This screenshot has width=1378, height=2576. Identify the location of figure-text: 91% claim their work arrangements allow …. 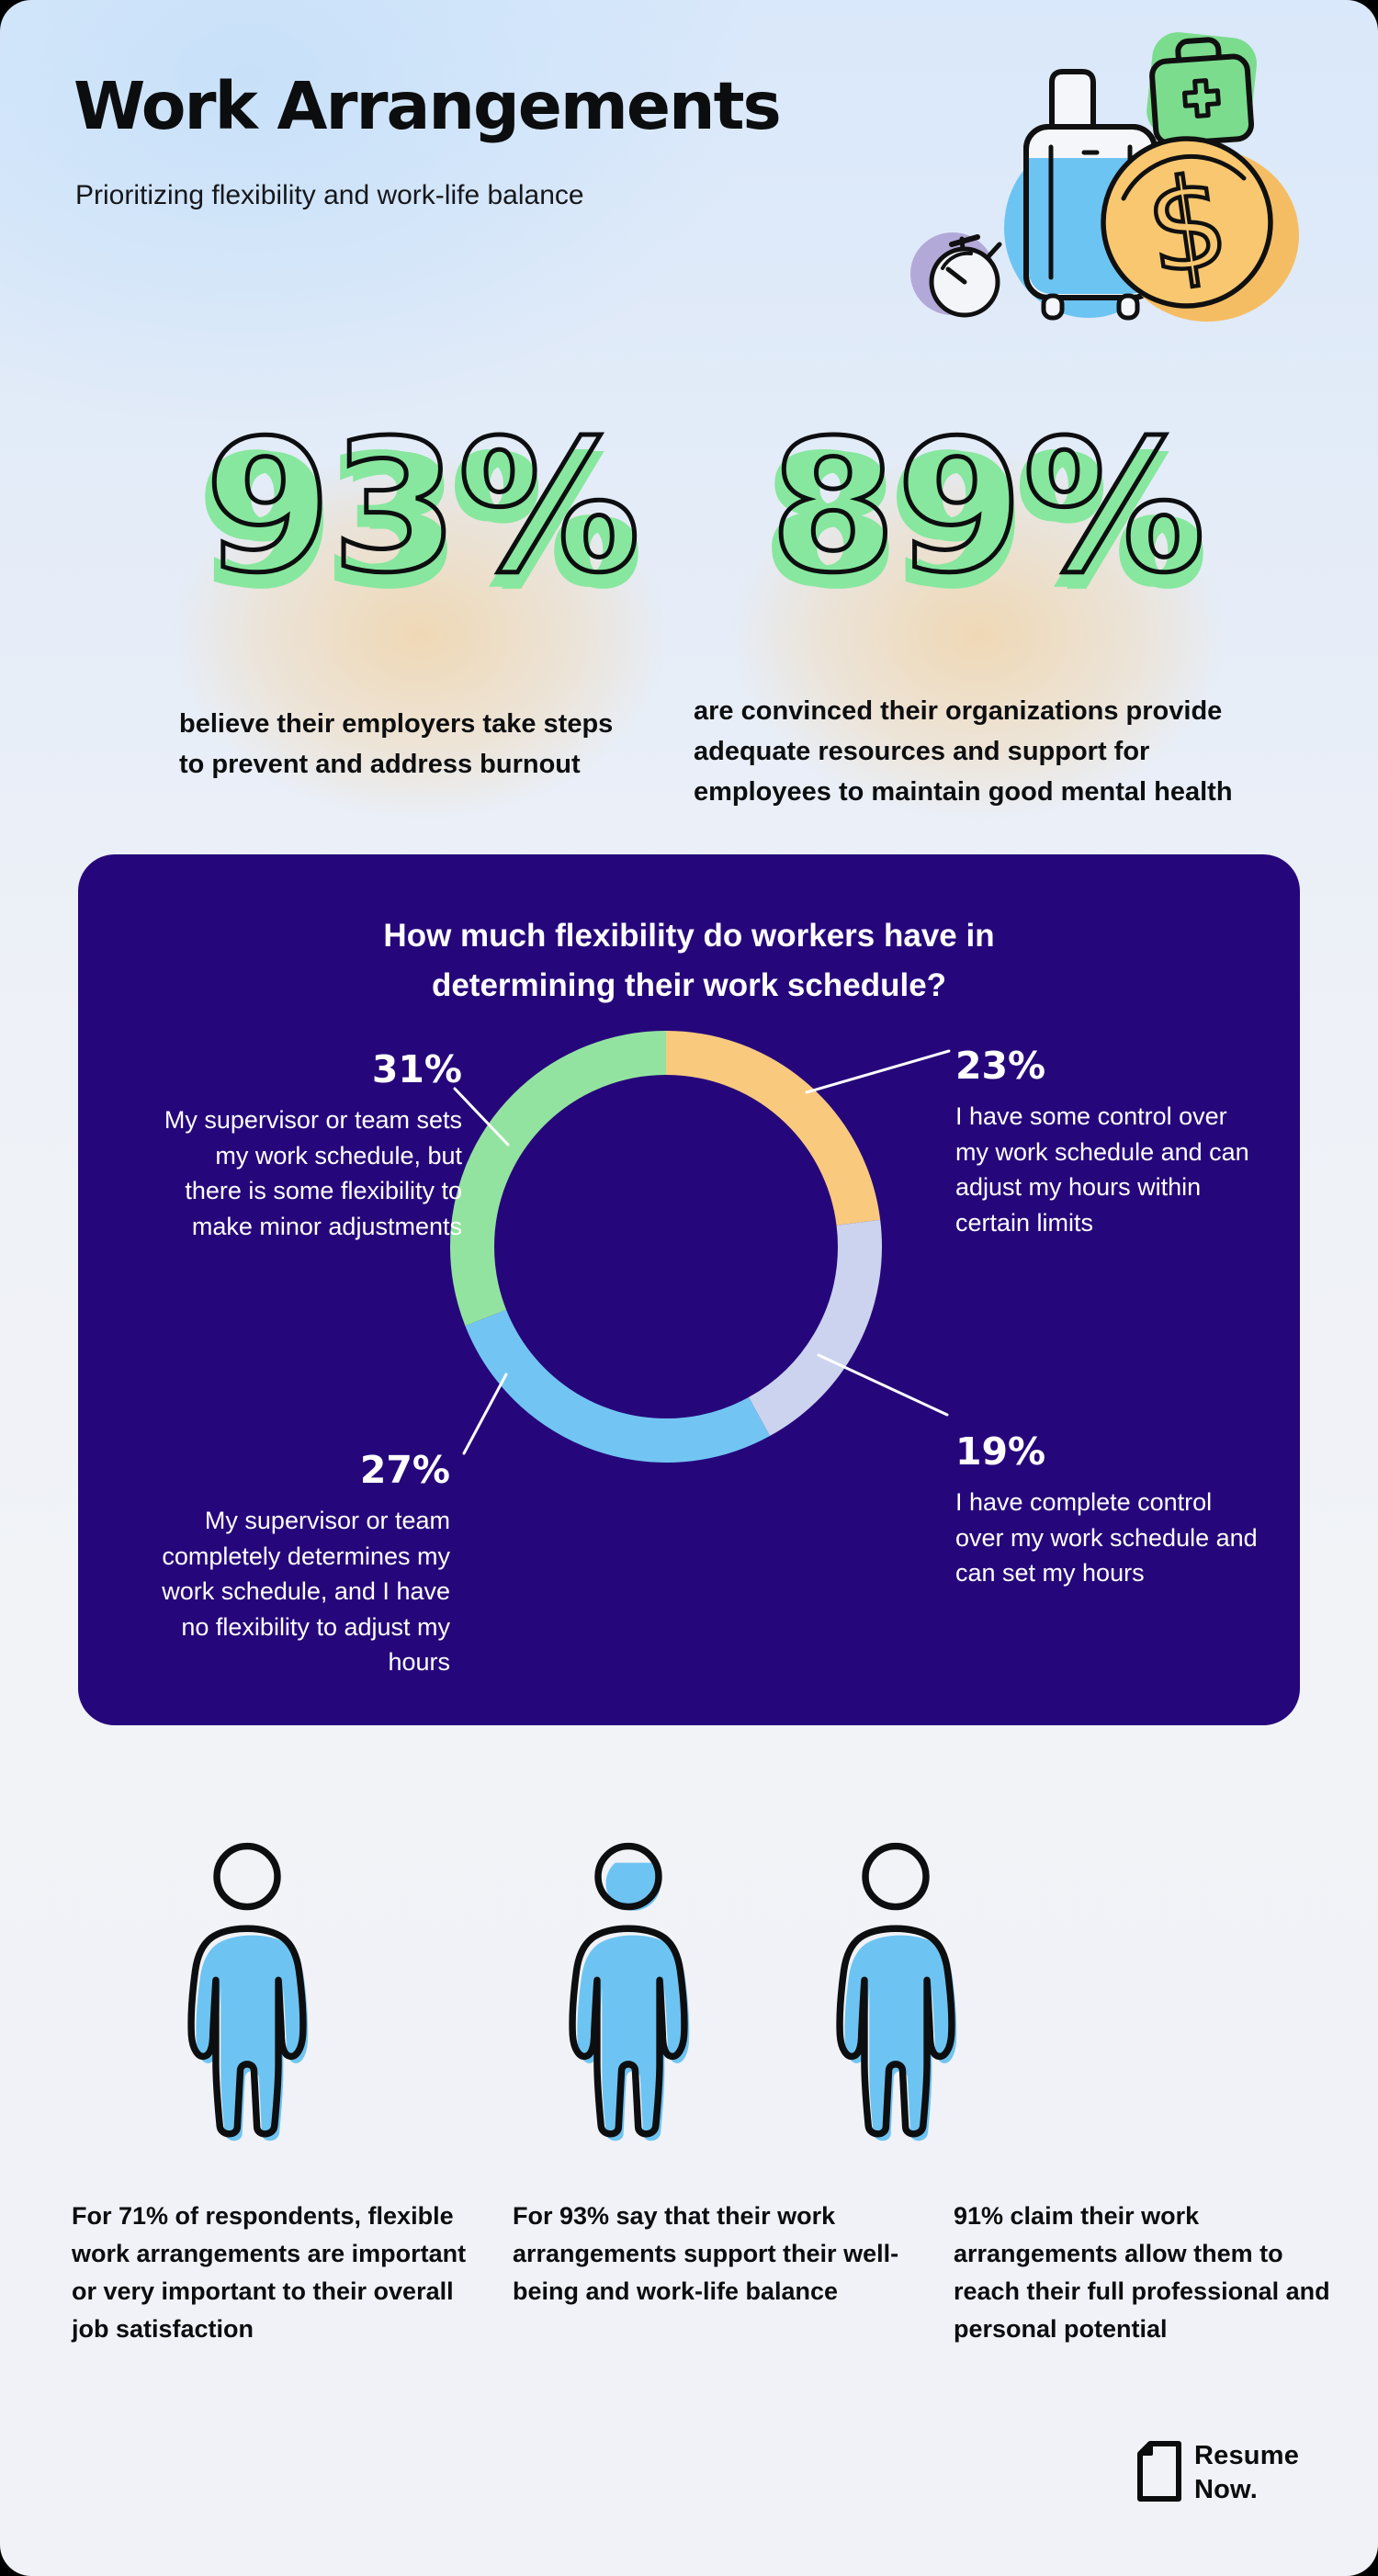
(1142, 2273).